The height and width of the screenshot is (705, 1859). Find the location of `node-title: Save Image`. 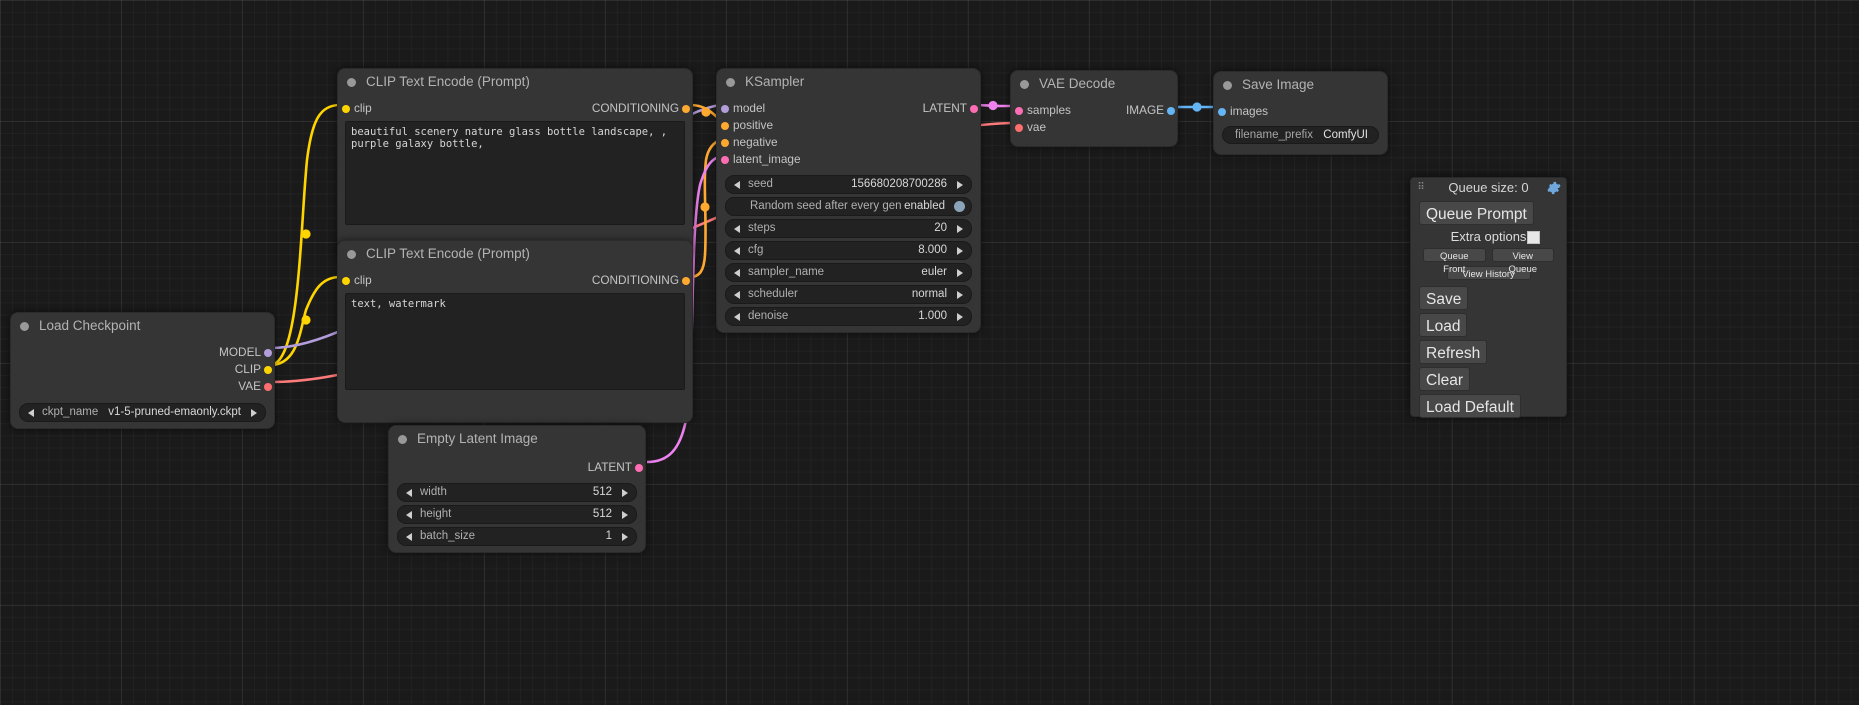

node-title: Save Image is located at coordinates (1300, 85).